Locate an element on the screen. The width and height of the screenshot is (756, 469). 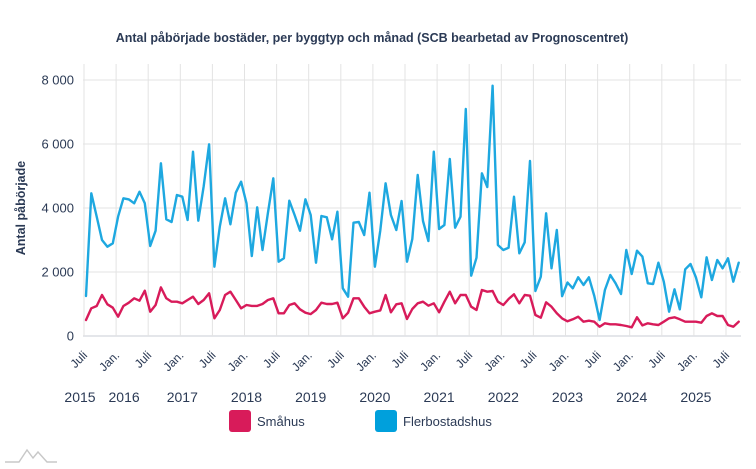
x-year-label: 2018 is located at coordinates (246, 397).